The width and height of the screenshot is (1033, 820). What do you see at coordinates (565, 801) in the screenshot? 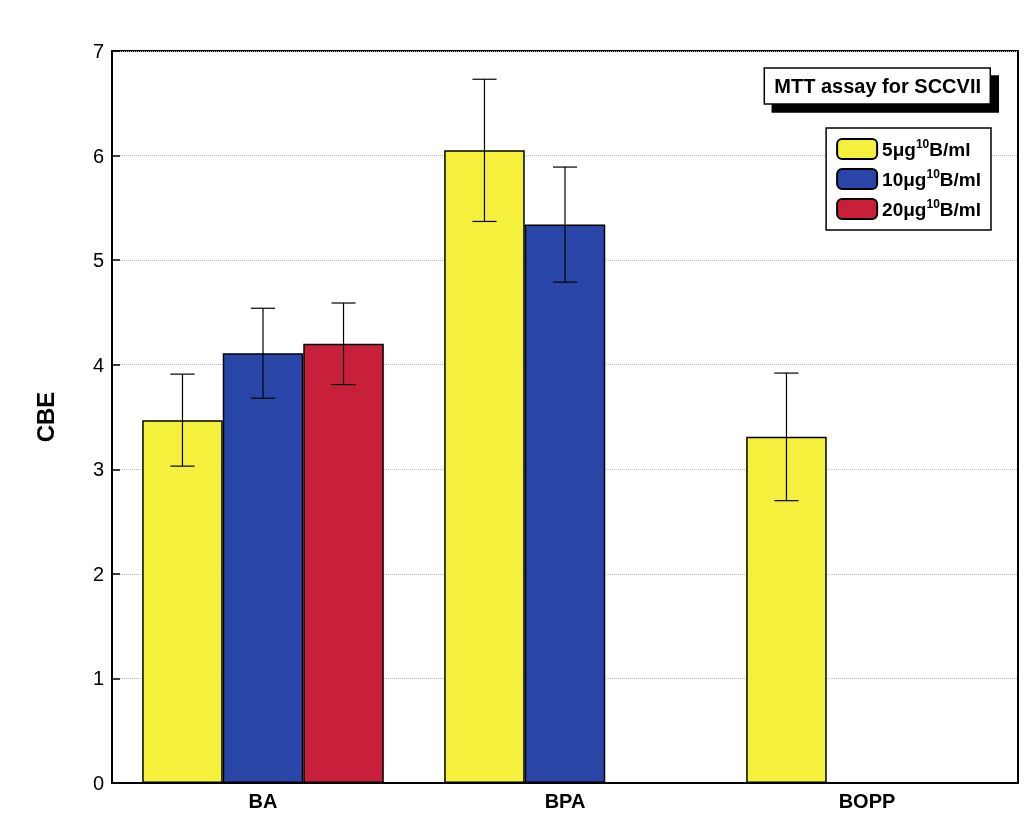
I see `x-tick-label: BPA` at bounding box center [565, 801].